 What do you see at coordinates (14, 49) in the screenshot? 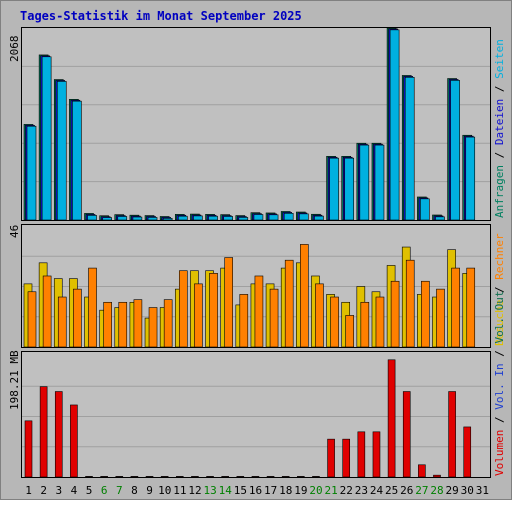
I see `top-panel-max-label: 2068` at bounding box center [14, 49].